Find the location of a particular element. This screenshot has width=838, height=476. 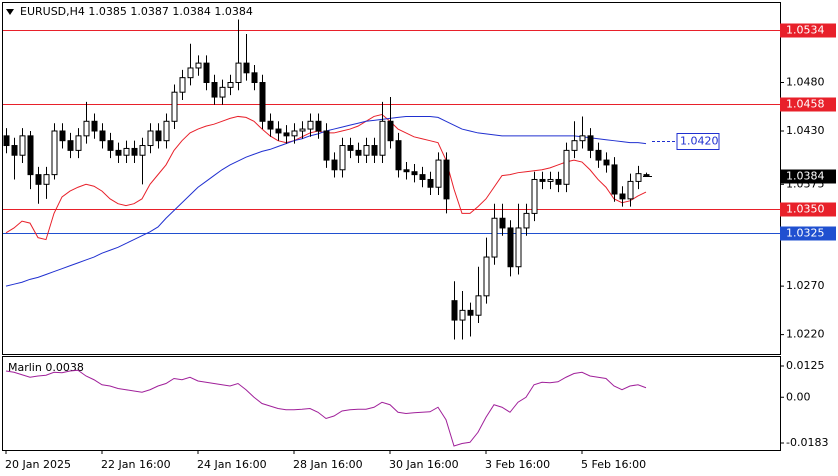

last-price-label: 1.0384 is located at coordinates (805, 176).